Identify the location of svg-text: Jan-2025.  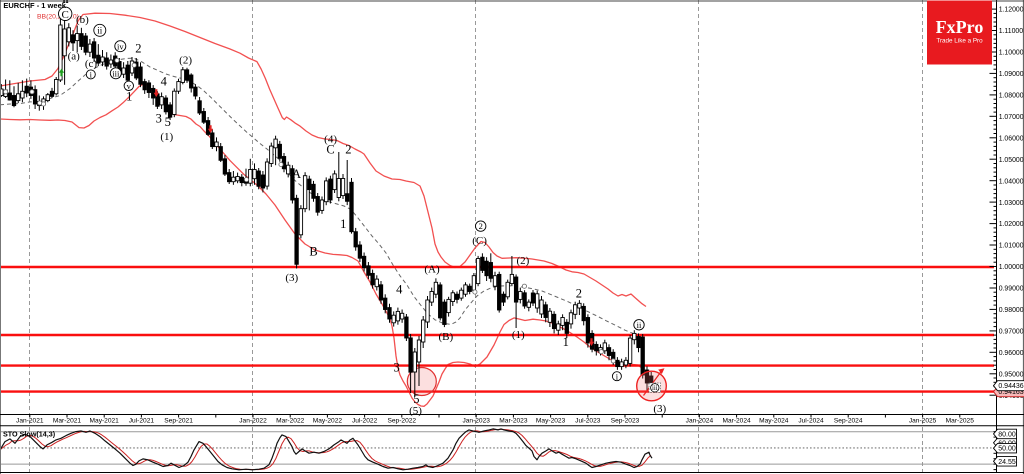
(923, 420).